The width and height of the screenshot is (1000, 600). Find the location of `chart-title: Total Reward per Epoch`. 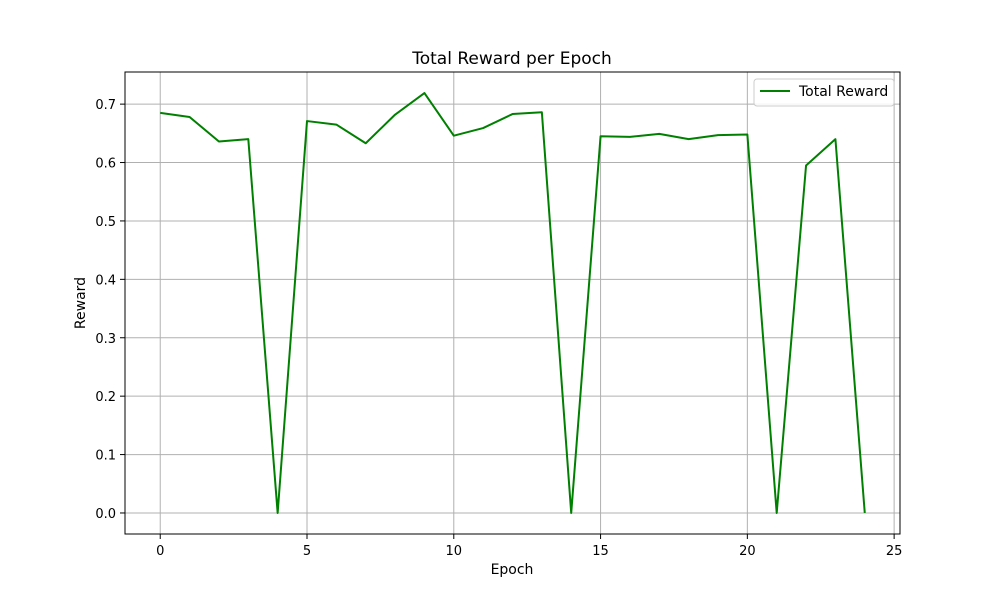

chart-title: Total Reward per Epoch is located at coordinates (511, 59).